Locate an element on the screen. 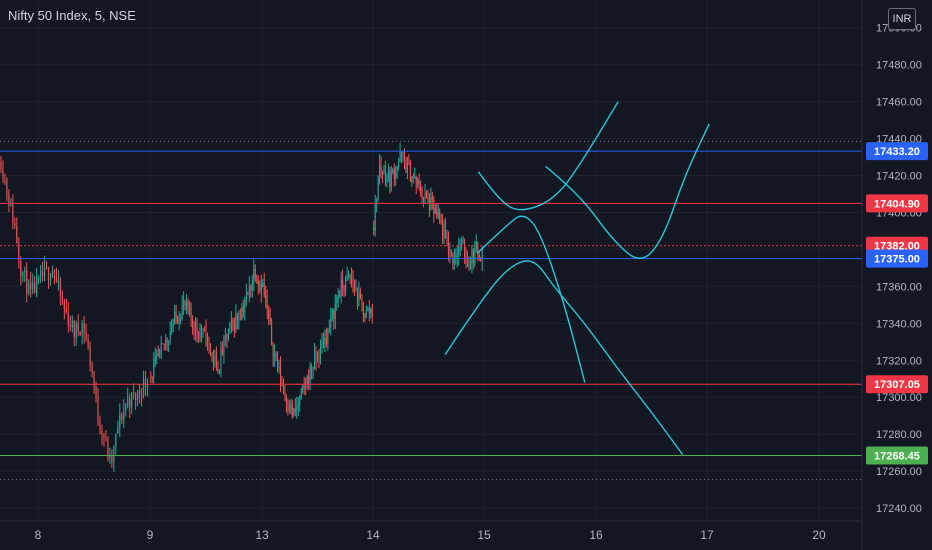 This screenshot has height=550, width=932. symbol-title: Nifty 50 Index, 5, NSE is located at coordinates (72, 15).